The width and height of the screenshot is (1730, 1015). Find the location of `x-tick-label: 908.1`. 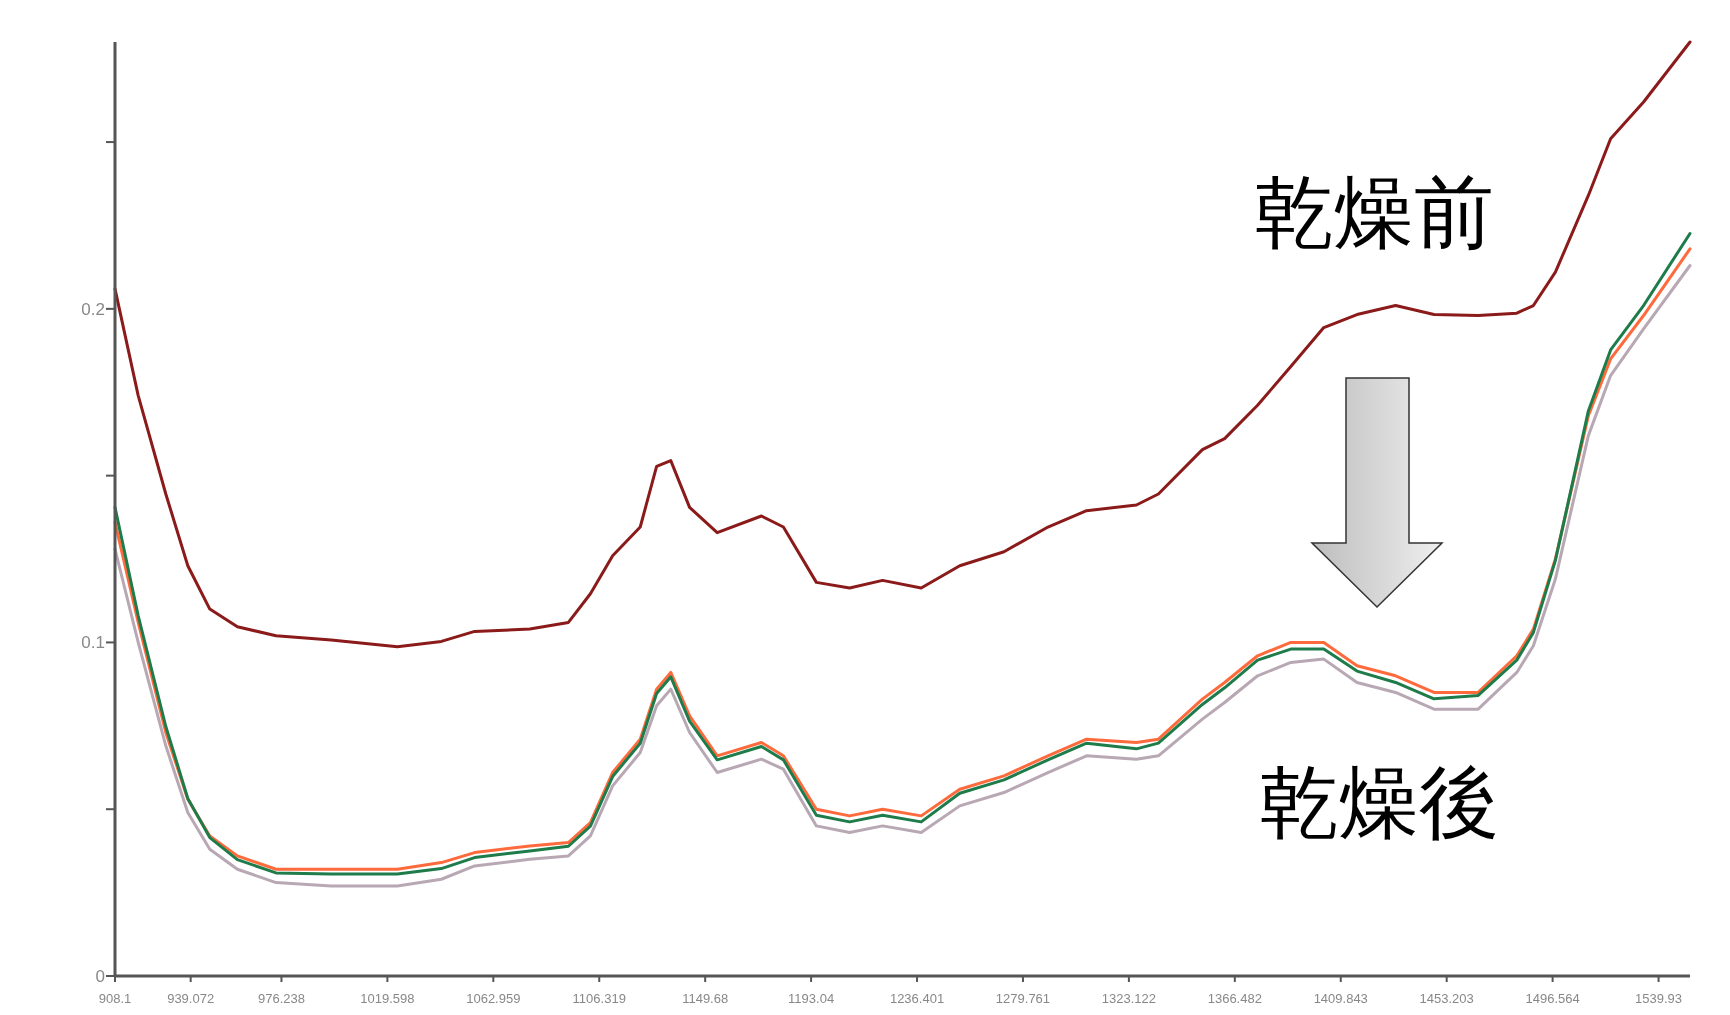

x-tick-label: 908.1 is located at coordinates (115, 998).